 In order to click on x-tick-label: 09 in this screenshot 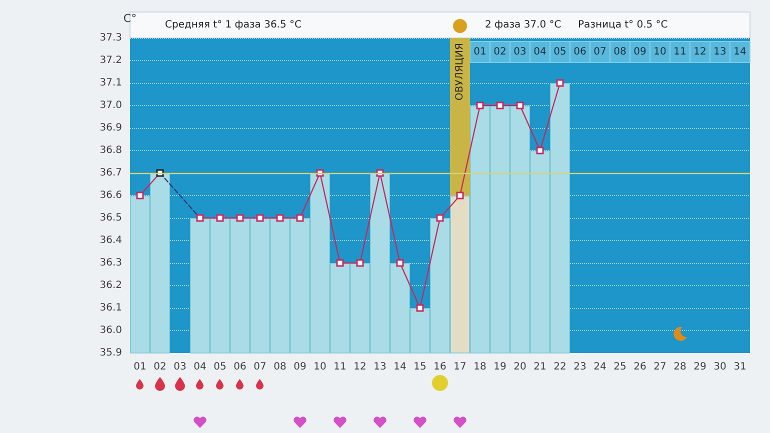, I will do `click(300, 367)`.